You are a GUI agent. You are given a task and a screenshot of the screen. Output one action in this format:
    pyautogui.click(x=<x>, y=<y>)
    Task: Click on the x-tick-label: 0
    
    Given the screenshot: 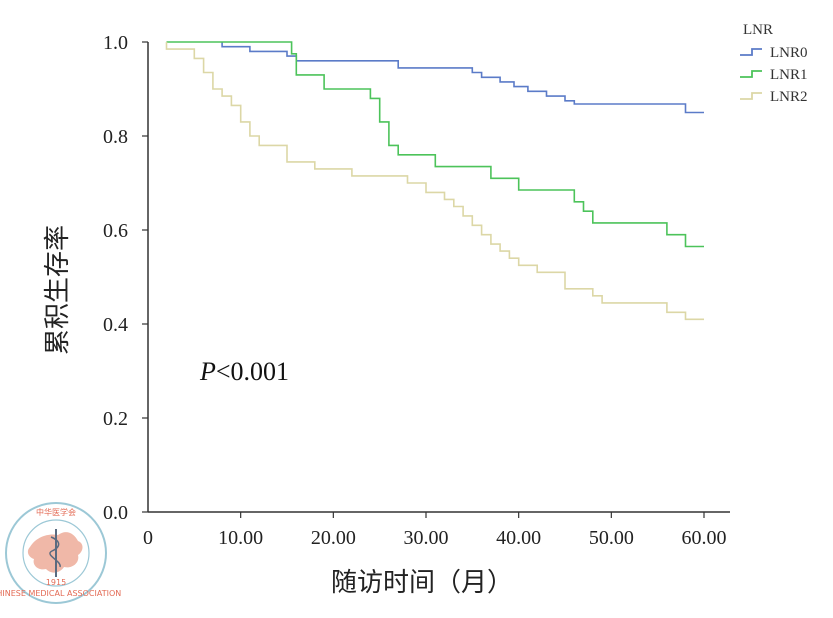 What is the action you would take?
    pyautogui.click(x=148, y=538)
    